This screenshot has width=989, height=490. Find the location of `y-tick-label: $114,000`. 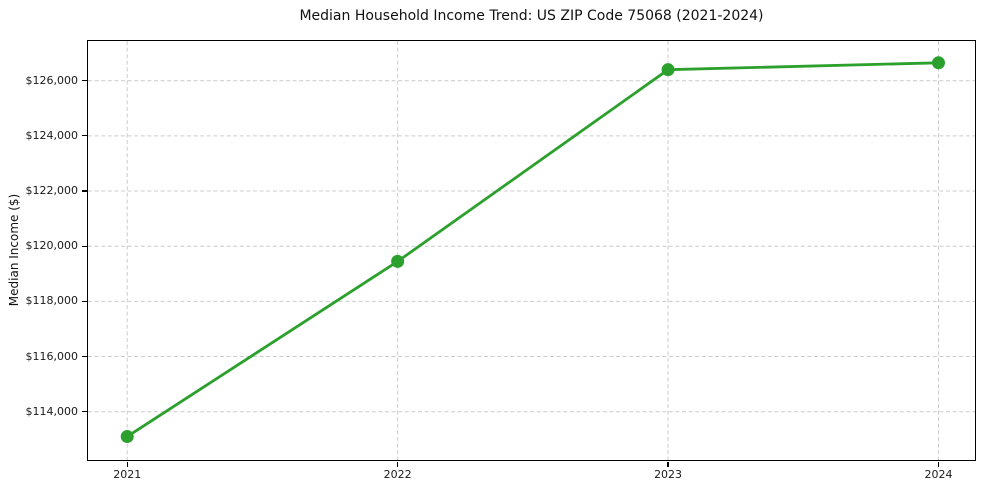

y-tick-label: $114,000 is located at coordinates (52, 411).